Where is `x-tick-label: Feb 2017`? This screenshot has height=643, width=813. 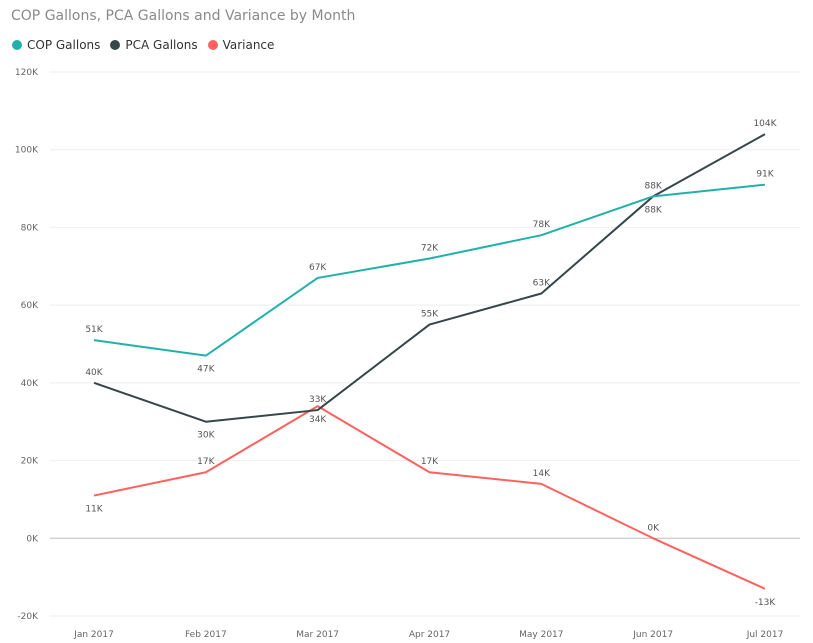 x-tick-label: Feb 2017 is located at coordinates (206, 635).